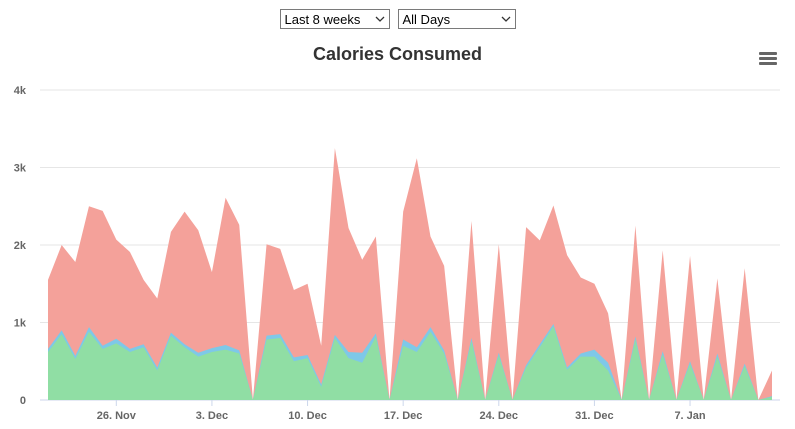 Image resolution: width=795 pixels, height=429 pixels. What do you see at coordinates (594, 416) in the screenshot?
I see `x-tick-label: 31. Dec` at bounding box center [594, 416].